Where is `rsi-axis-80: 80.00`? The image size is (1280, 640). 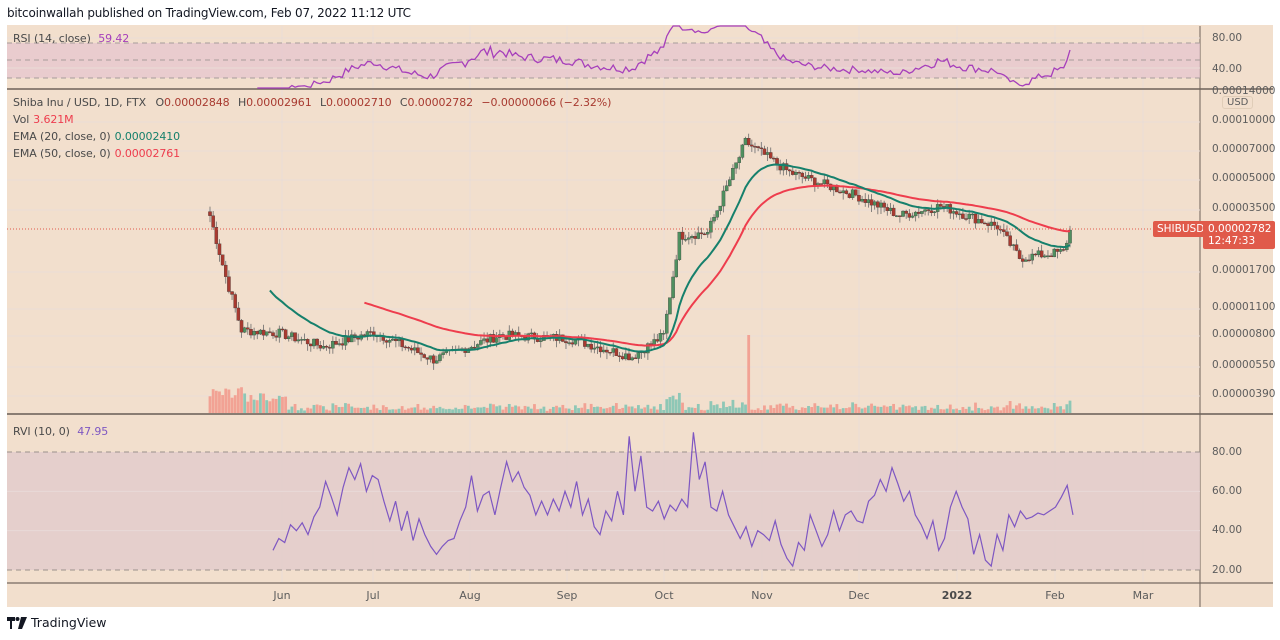
rsi-axis-80: 80.00 is located at coordinates (1227, 38).